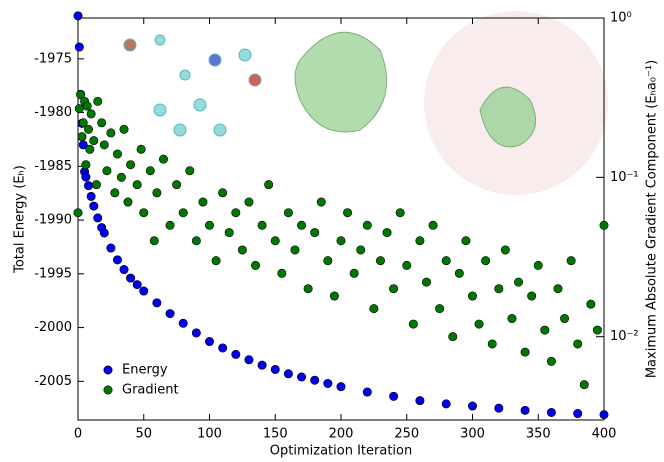 The height and width of the screenshot is (462, 664). I want to click on x-tick-label: 200, so click(341, 434).